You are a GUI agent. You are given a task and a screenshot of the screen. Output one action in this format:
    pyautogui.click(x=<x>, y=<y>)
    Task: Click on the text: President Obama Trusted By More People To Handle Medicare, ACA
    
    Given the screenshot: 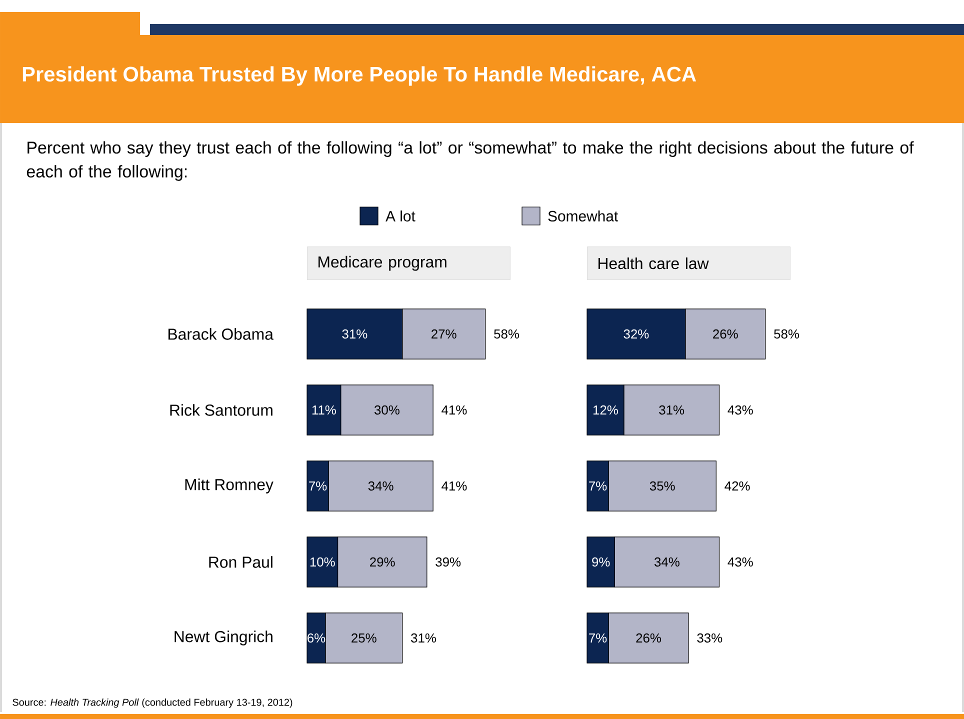 What is the action you would take?
    pyautogui.click(x=359, y=76)
    